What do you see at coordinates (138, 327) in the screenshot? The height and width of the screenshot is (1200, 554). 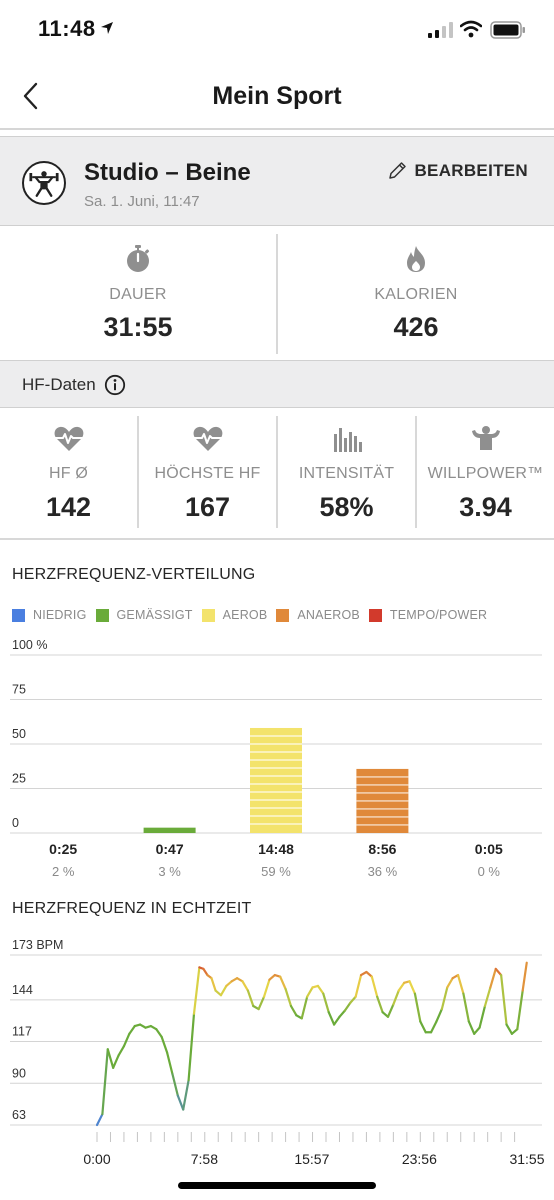 I see `stat-value: 31:55` at bounding box center [138, 327].